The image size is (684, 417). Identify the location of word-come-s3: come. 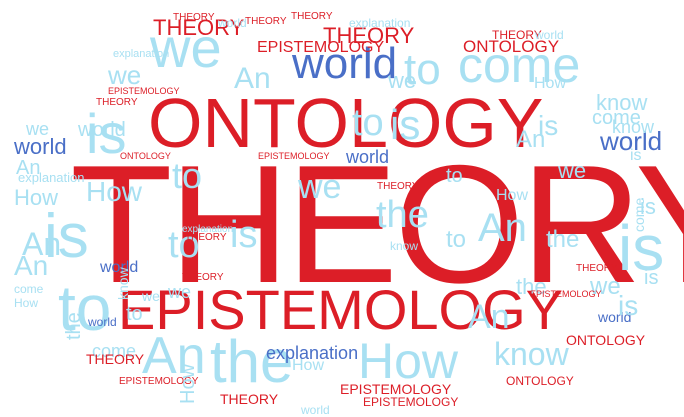
(616, 118).